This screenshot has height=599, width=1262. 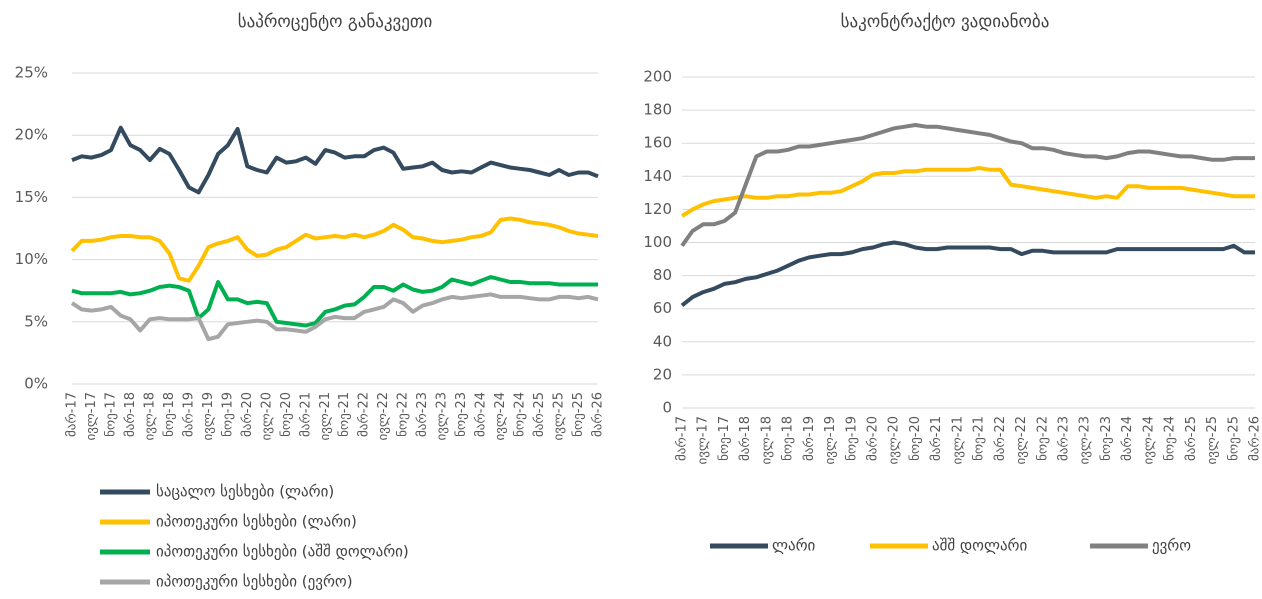 What do you see at coordinates (657, 110) in the screenshot?
I see `y-tick-label: 180` at bounding box center [657, 110].